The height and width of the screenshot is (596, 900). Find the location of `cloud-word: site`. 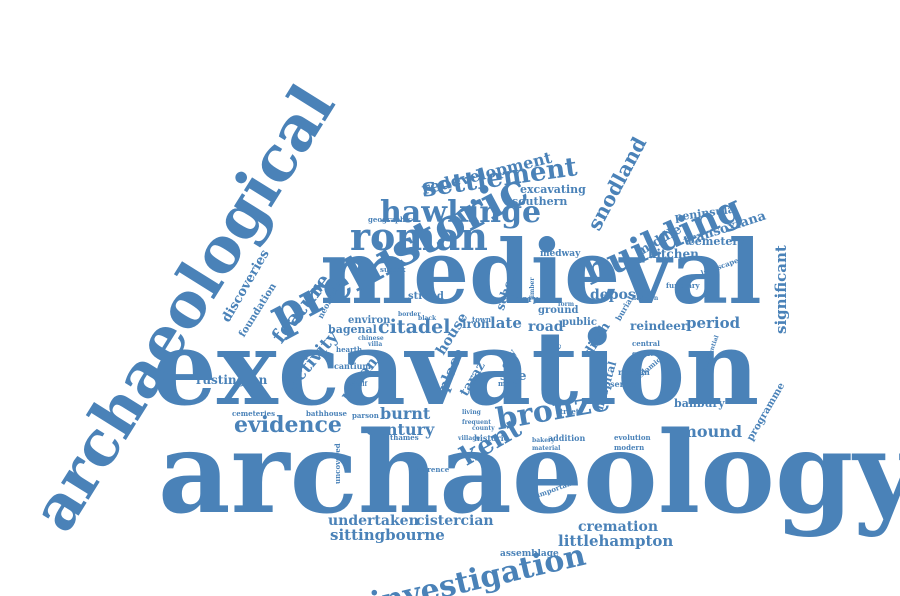

cloud-word: site is located at coordinates (513, 376).